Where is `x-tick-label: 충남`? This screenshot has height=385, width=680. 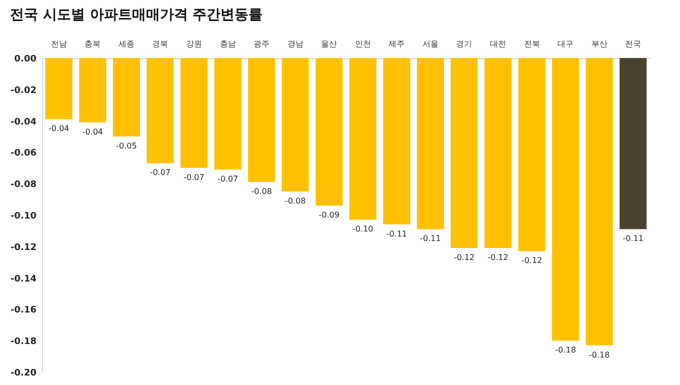
x-tick-label: 충남 is located at coordinates (228, 44).